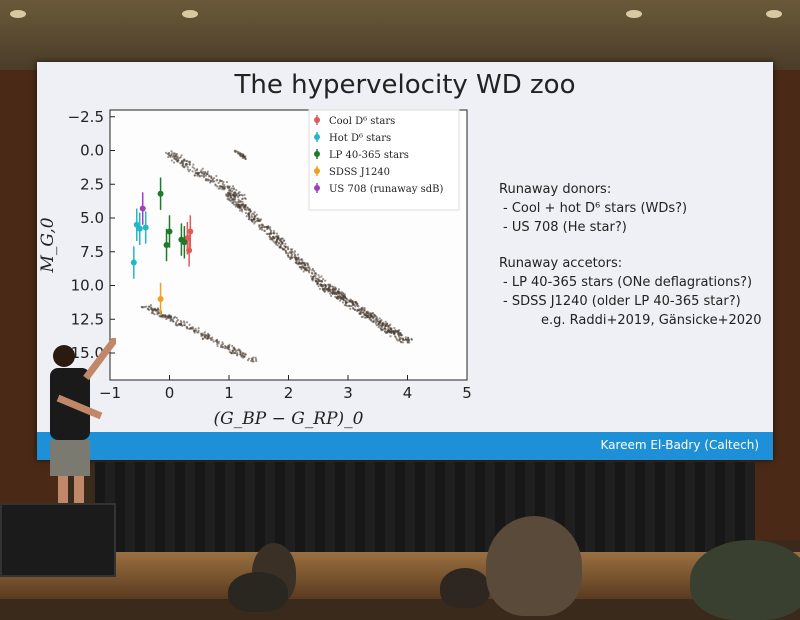 This screenshot has height=620, width=800. I want to click on x-tick-label: 0, so click(170, 393).